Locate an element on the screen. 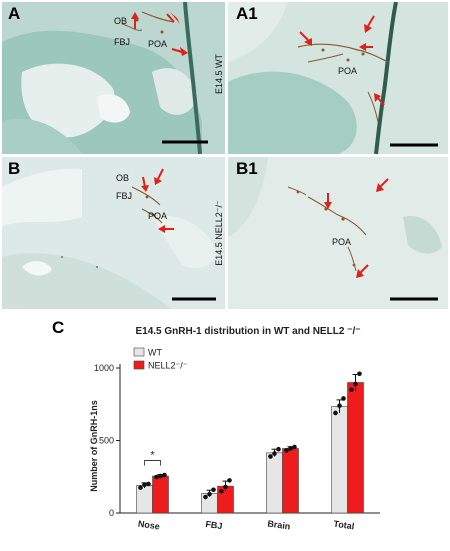 This screenshot has height=551, width=450. panel-b-micrograph: OB FBJ POA E14.5 NELL2⁻/⁻ B is located at coordinates (113, 233).